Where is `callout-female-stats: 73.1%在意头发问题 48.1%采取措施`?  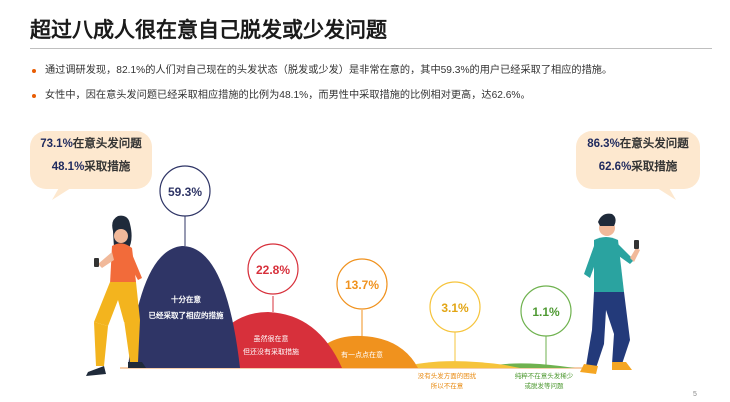 callout-female-stats: 73.1%在意头发问题 48.1%采取措施 is located at coordinates (91, 160).